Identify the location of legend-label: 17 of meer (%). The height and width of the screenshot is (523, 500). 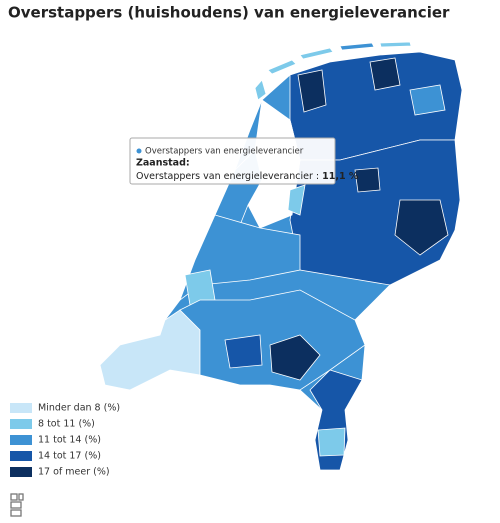
(74, 472).